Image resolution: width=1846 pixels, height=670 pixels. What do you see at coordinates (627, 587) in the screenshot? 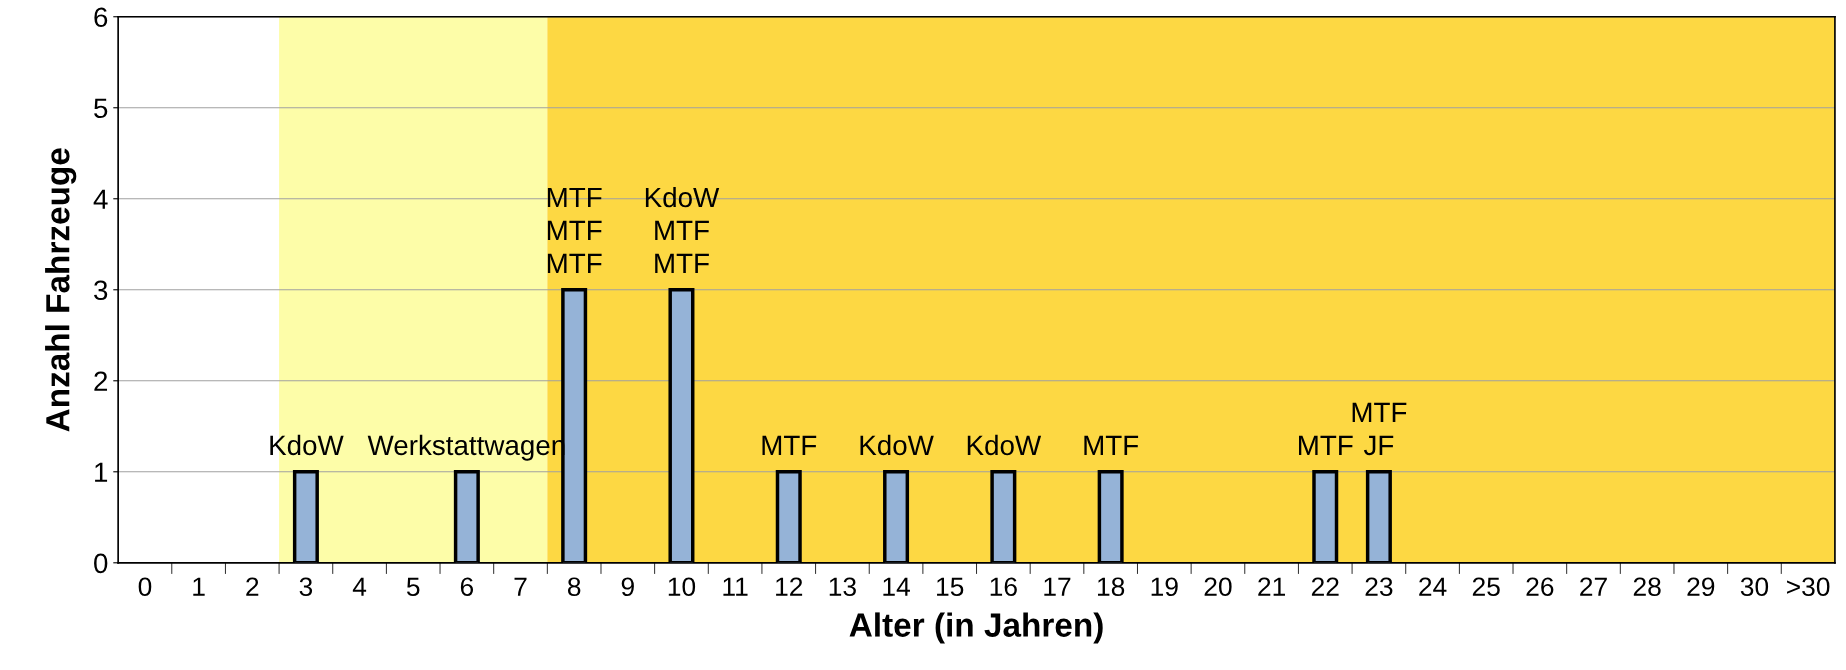
I see `x-tick-label: 9` at bounding box center [627, 587].